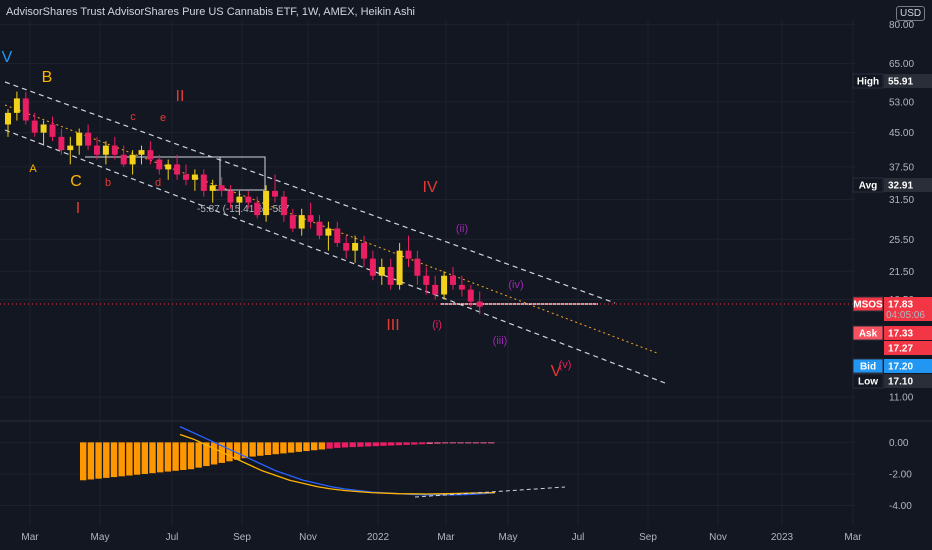  What do you see at coordinates (490, 492) in the screenshot?
I see `macd-trendline` at bounding box center [490, 492].